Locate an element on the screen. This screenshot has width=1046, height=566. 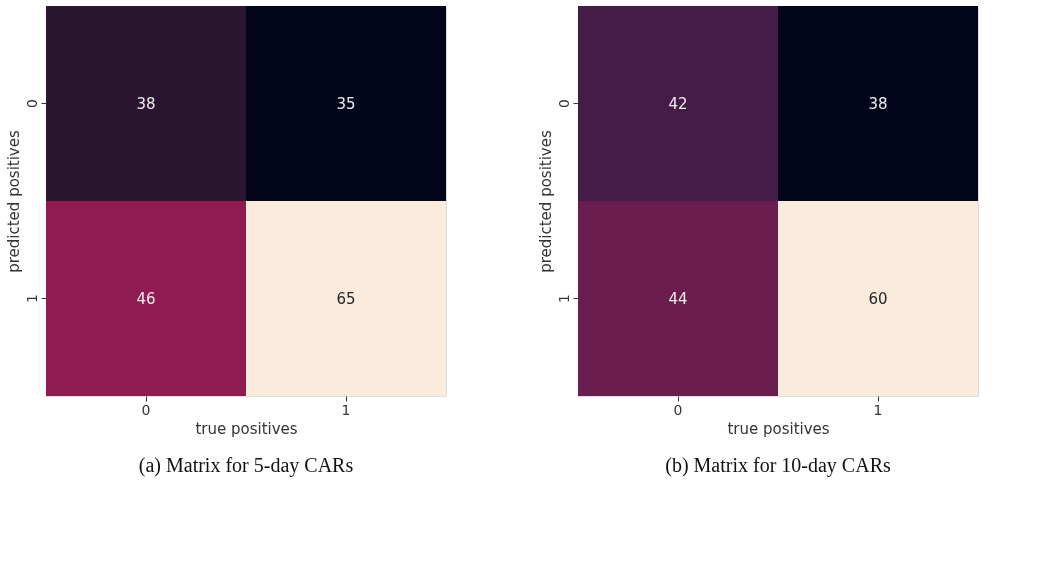
text: (b) Matrix for 10-day CARs is located at coordinates (778, 465).